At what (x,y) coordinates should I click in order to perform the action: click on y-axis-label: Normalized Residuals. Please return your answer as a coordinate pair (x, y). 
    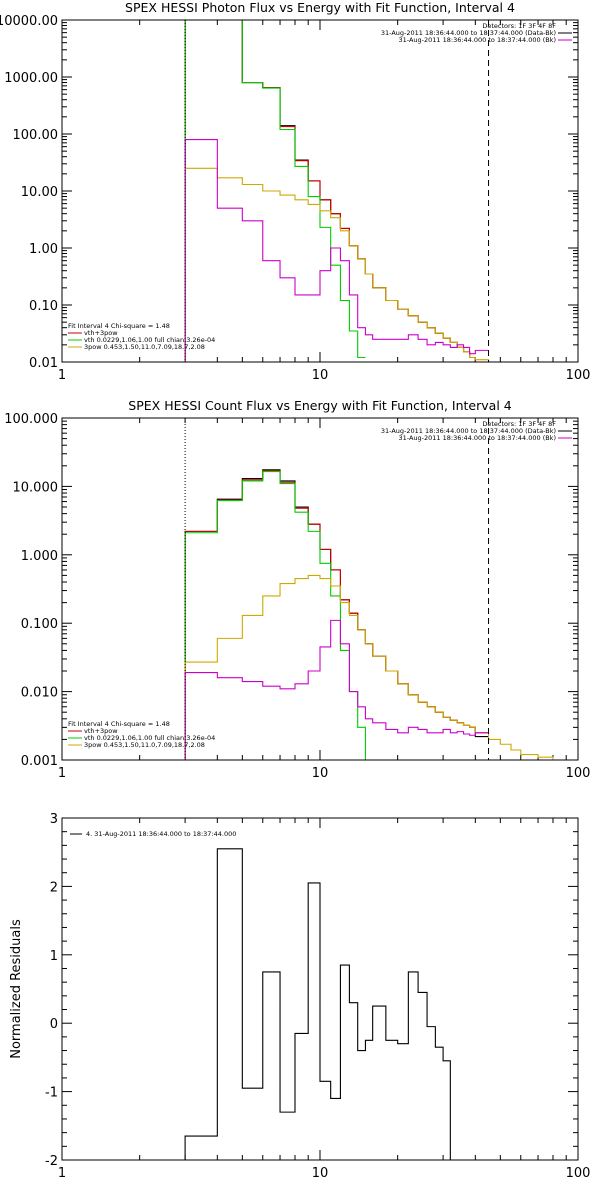
    Looking at the image, I should click on (16, 989).